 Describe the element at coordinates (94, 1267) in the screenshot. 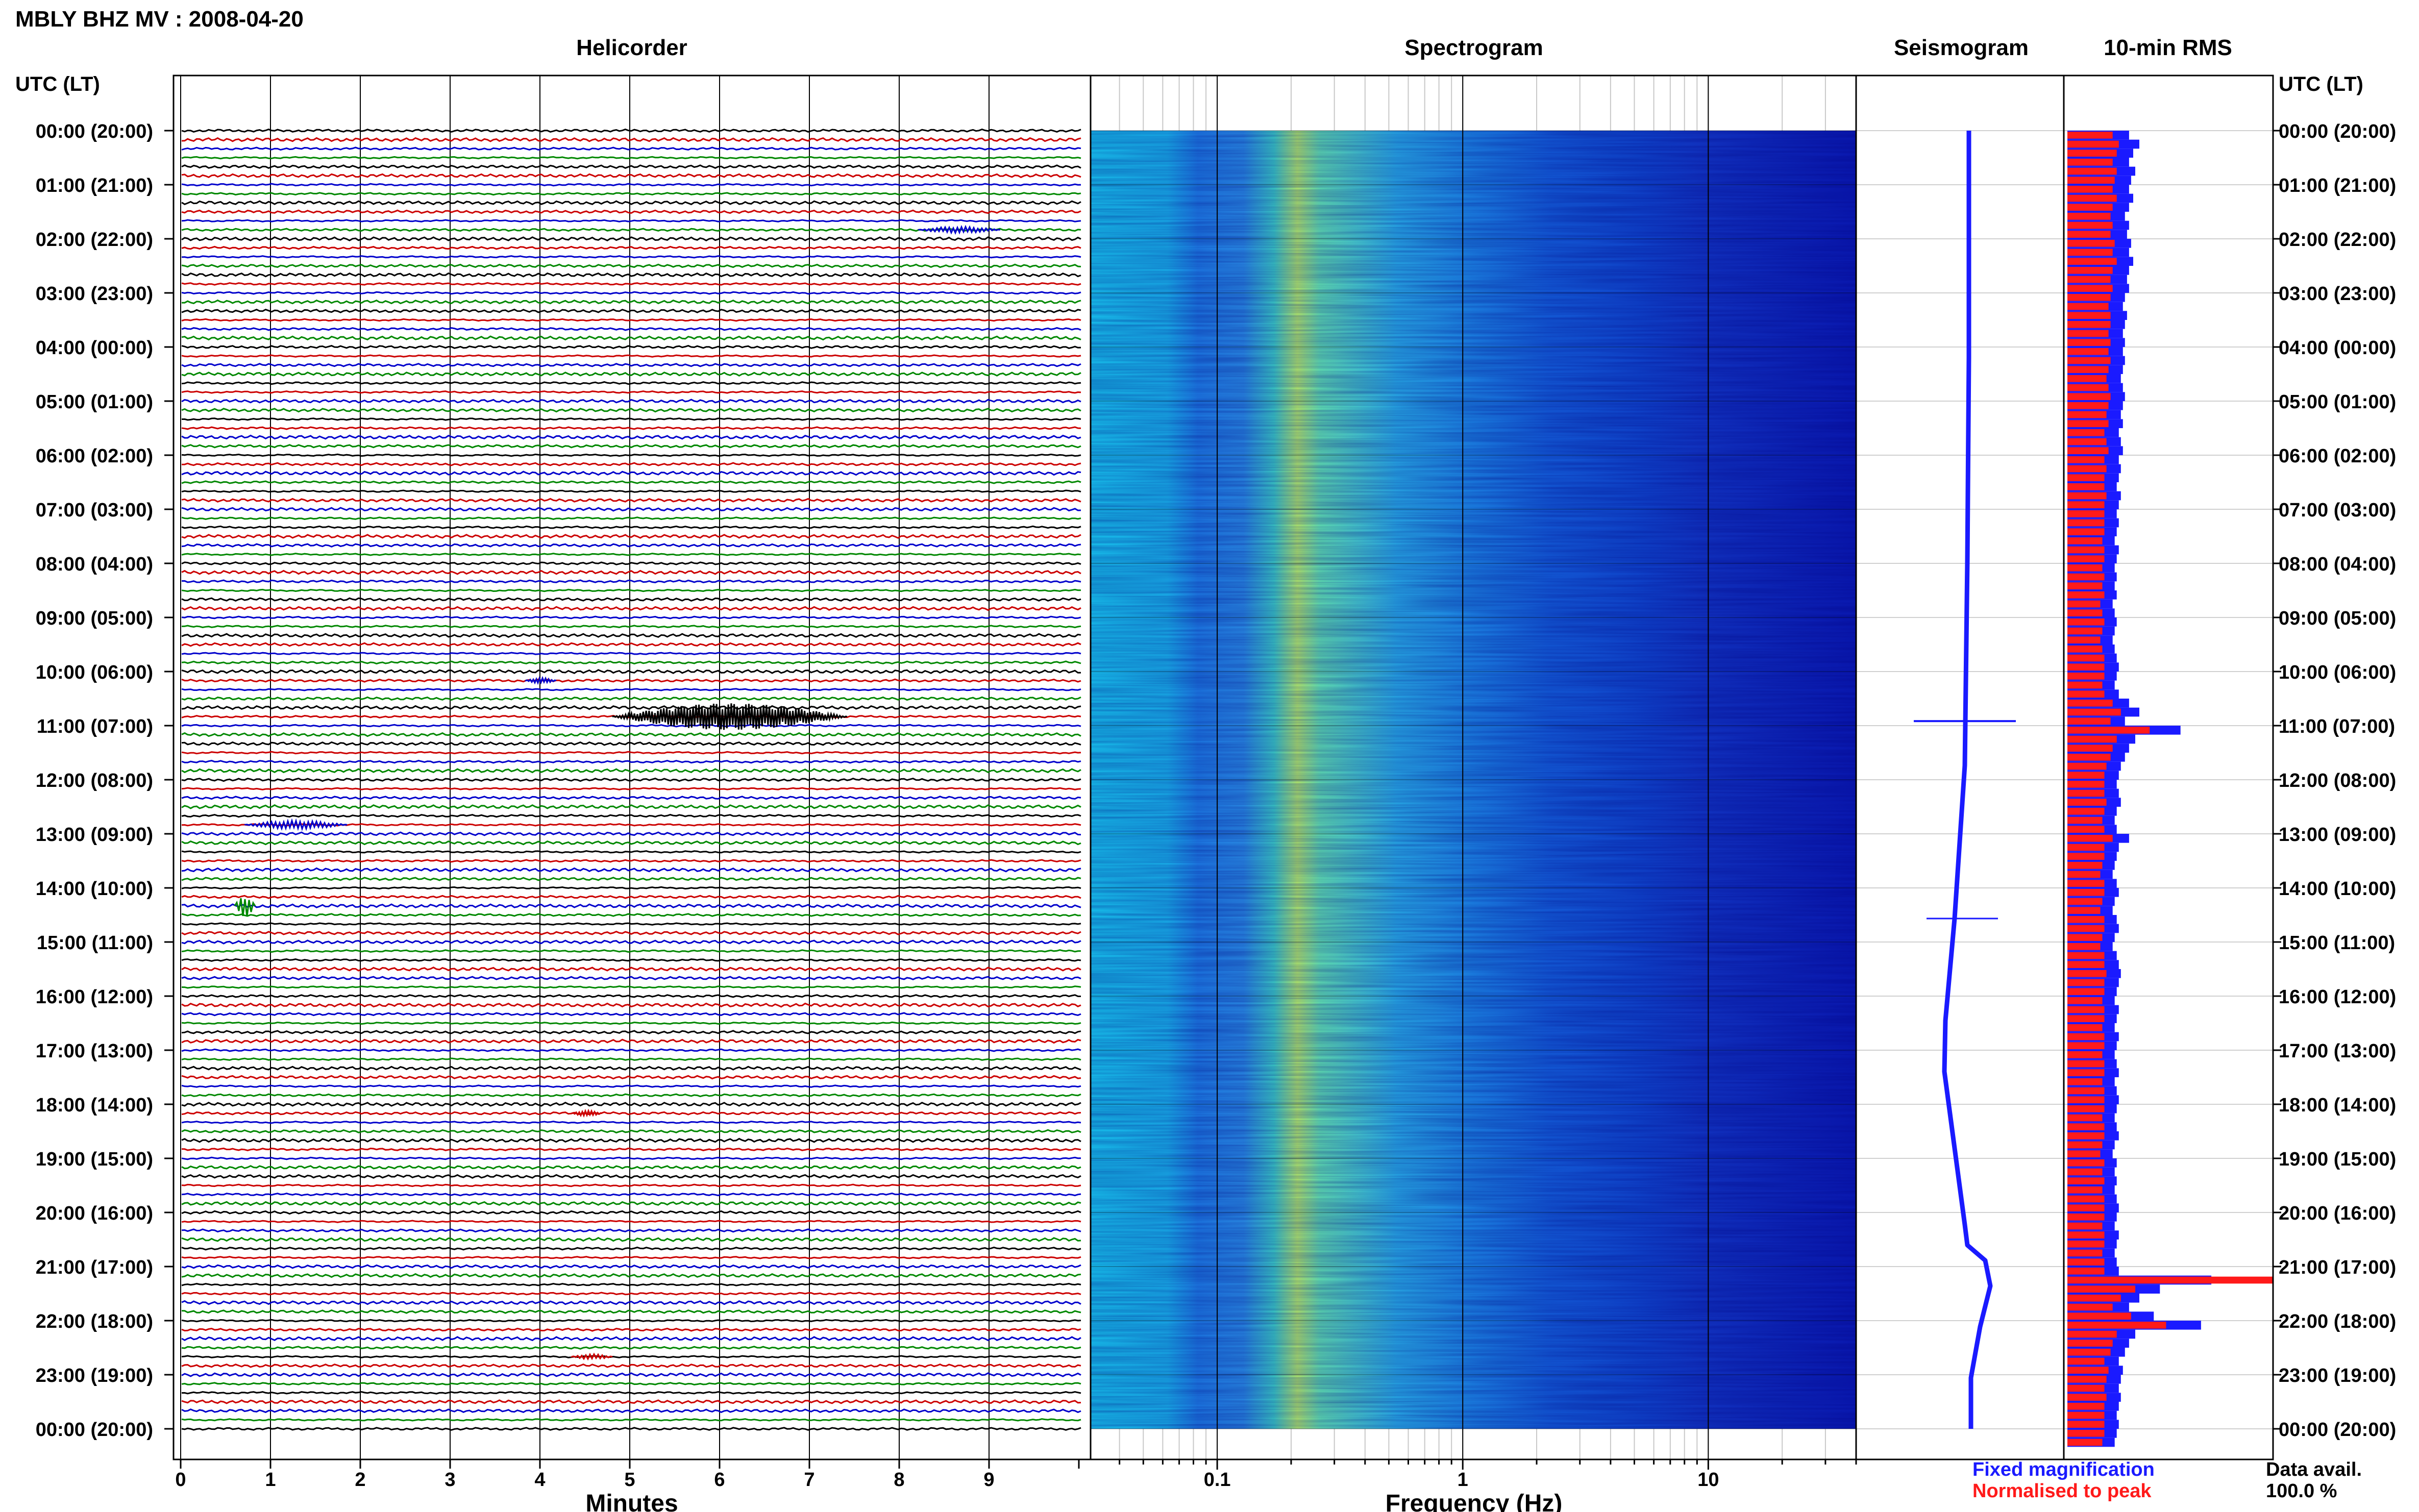

I see `time-tick-label-left: 21:00 (17:00)` at that location.